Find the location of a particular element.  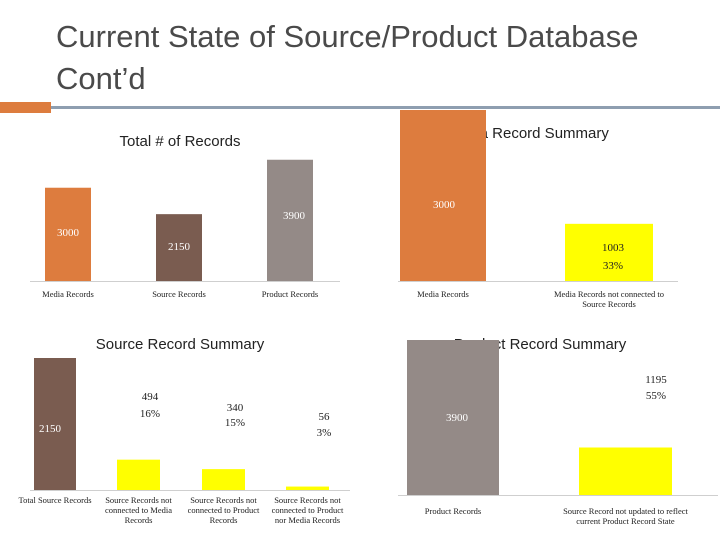

source-value-label-2: 494 is located at coordinates (150, 397).